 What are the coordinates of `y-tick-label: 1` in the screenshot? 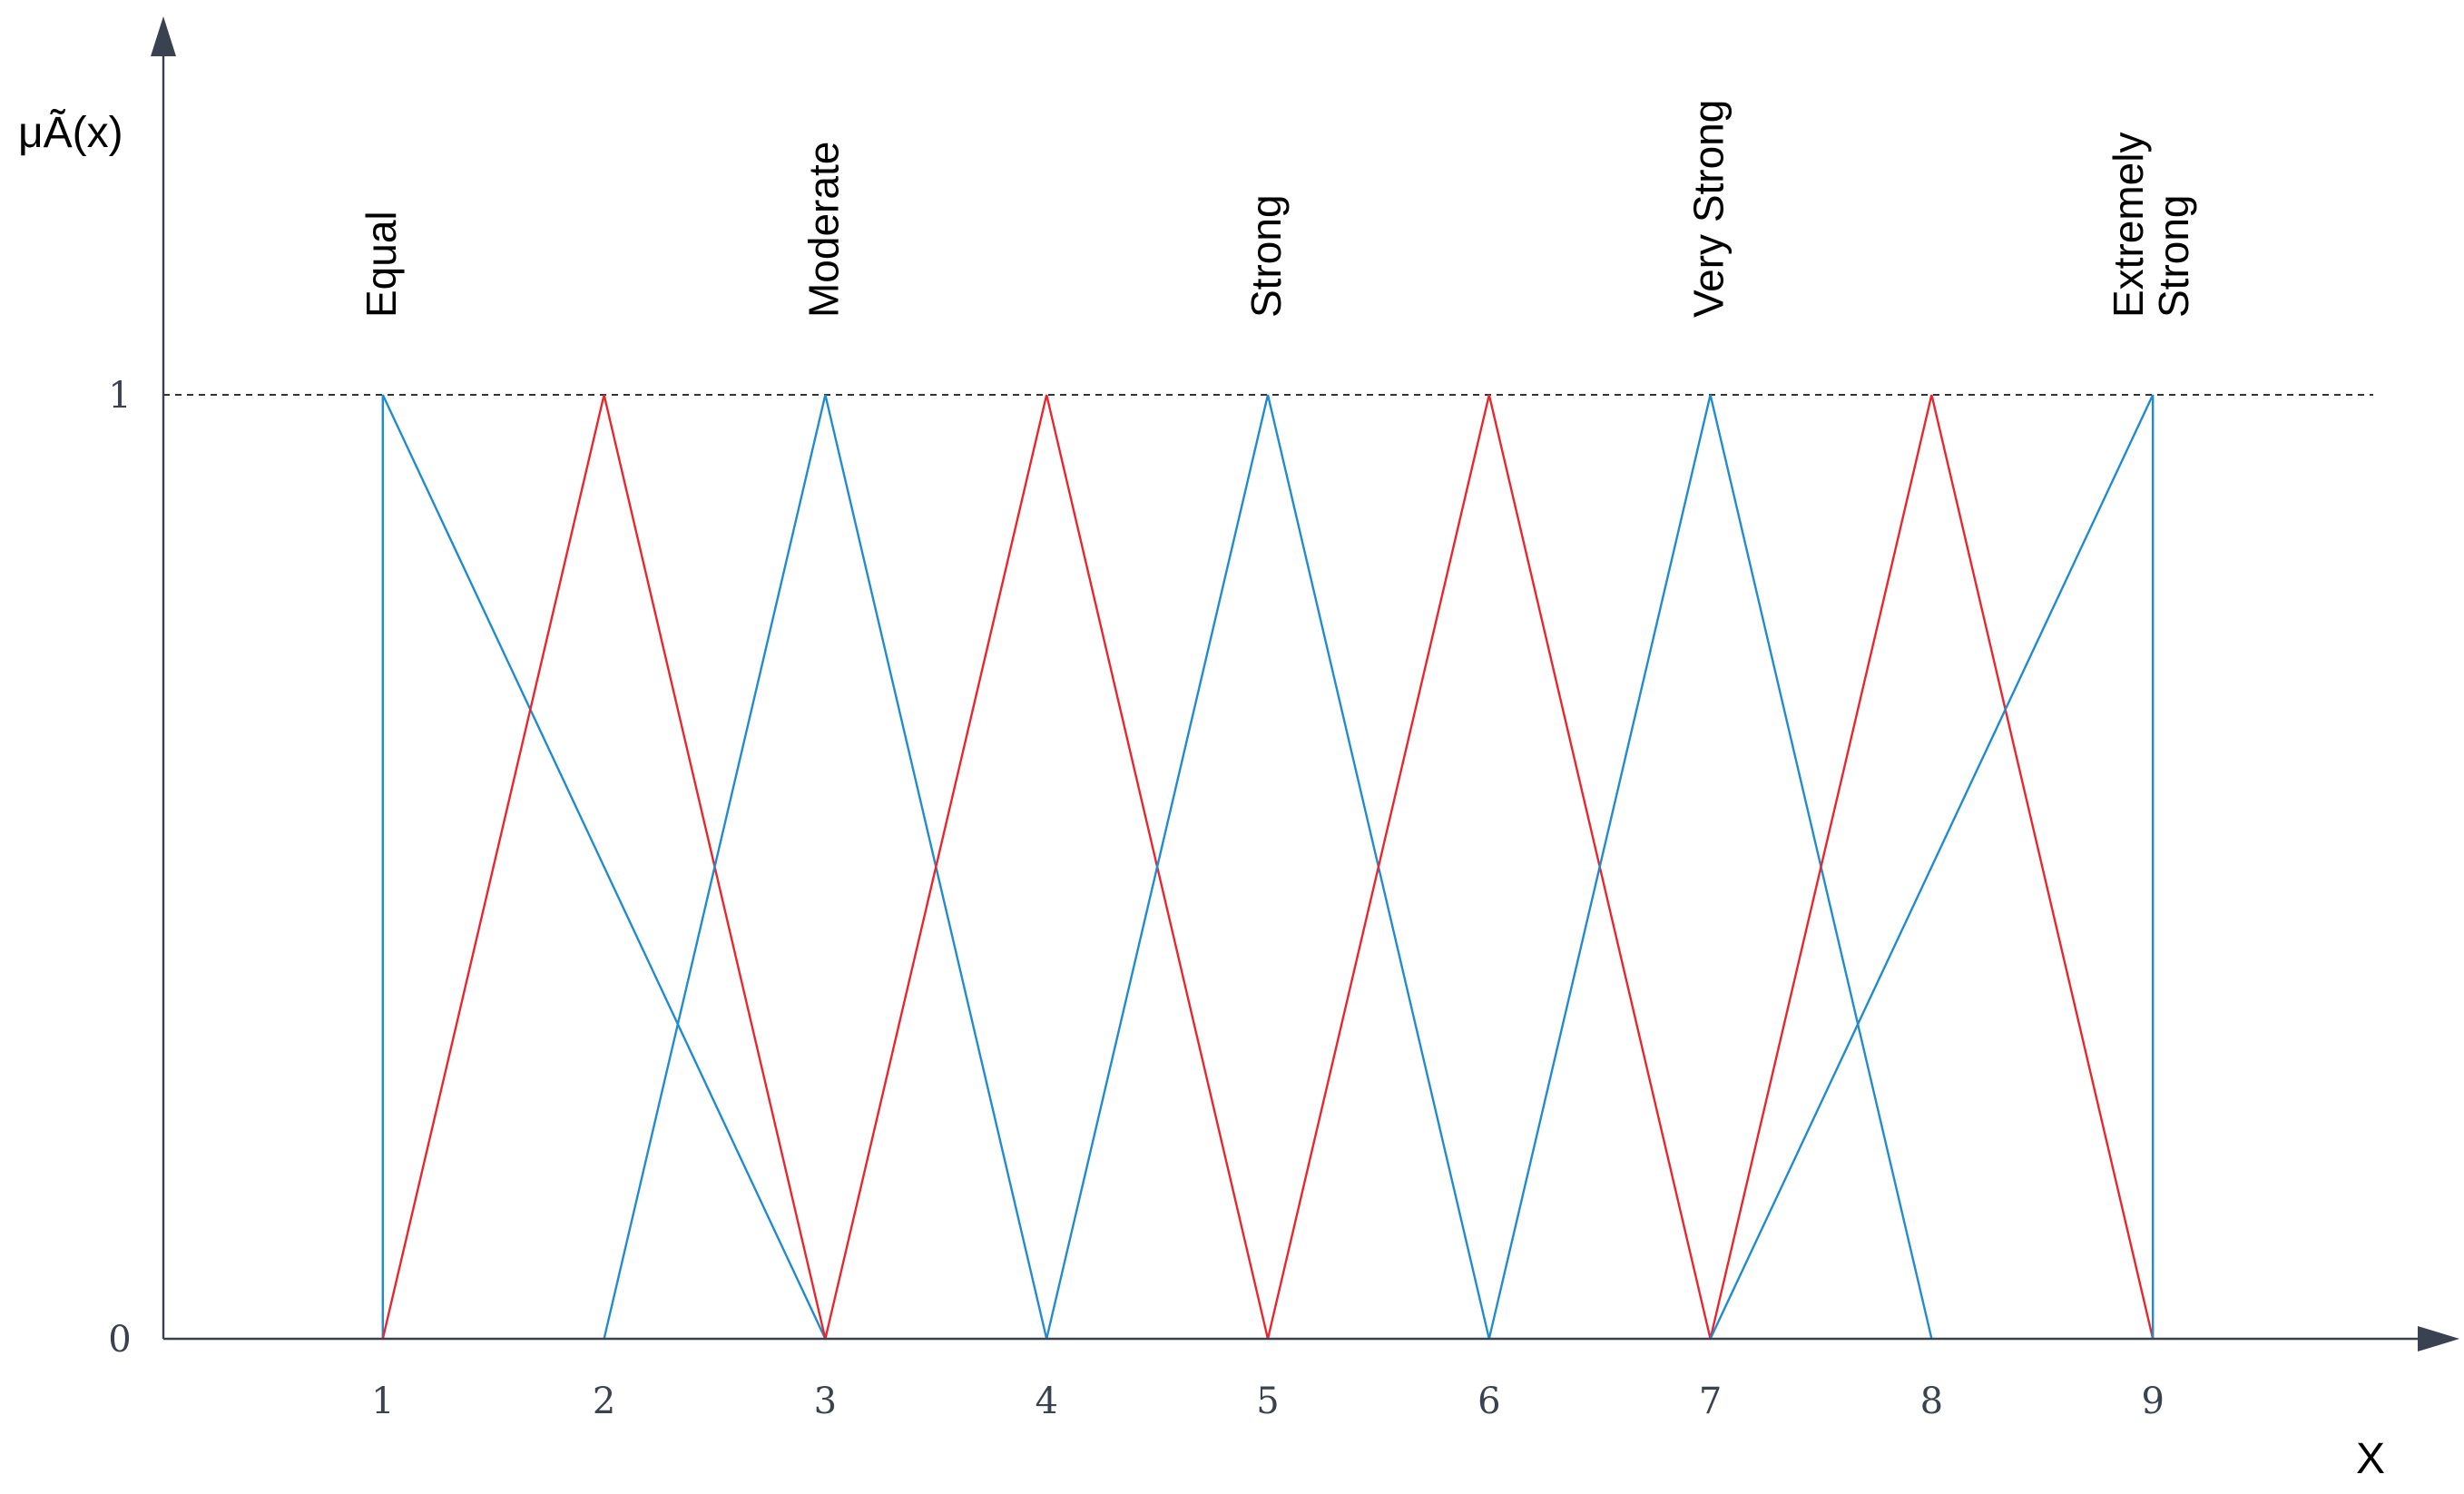 It's located at (119, 396).